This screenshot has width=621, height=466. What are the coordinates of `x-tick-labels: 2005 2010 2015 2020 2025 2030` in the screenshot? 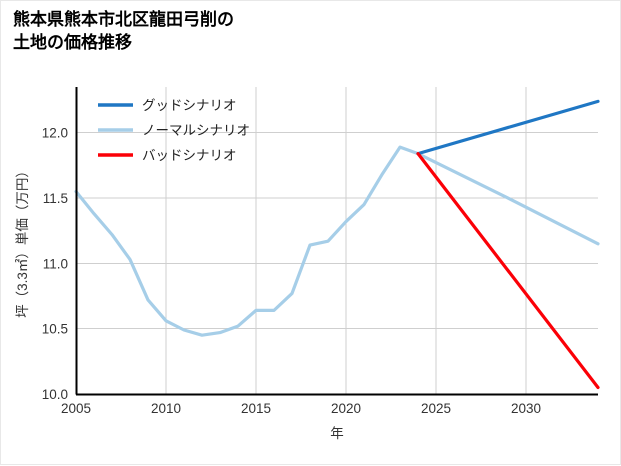 It's located at (301, 408).